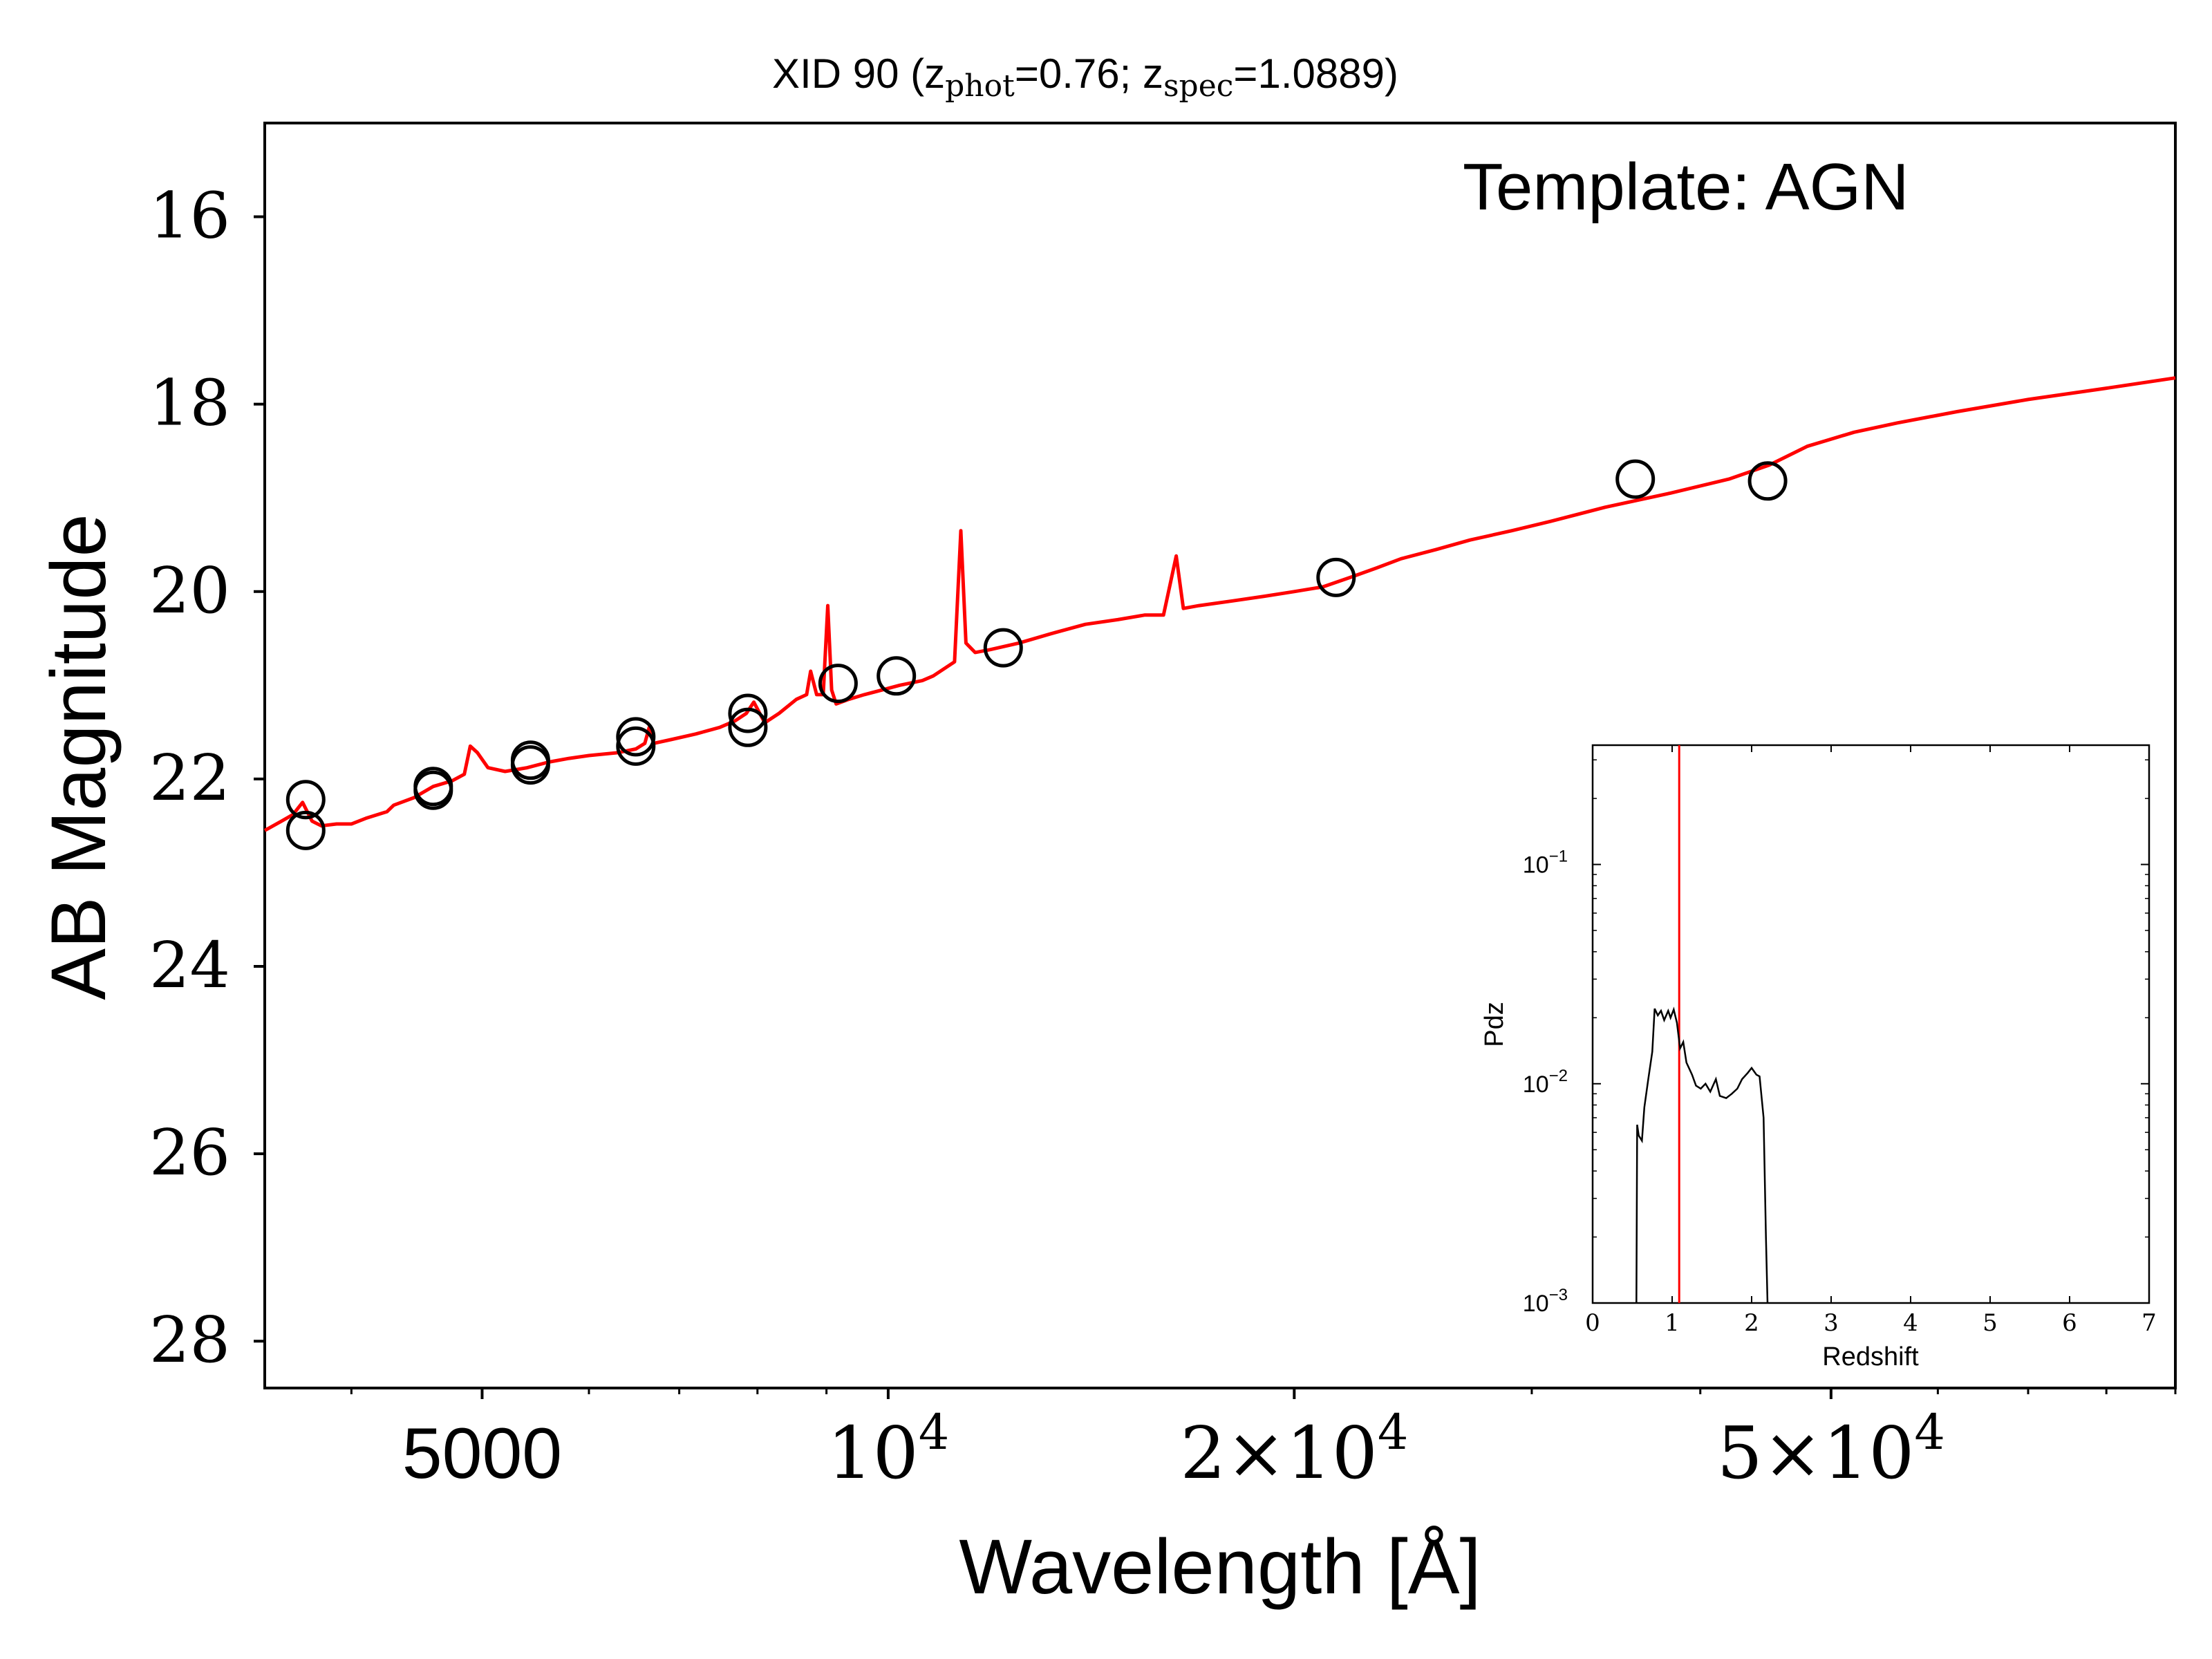 The height and width of the screenshot is (1659, 2212). Describe the element at coordinates (1990, 1323) in the screenshot. I see `inset-x-tick-label: 5` at that location.